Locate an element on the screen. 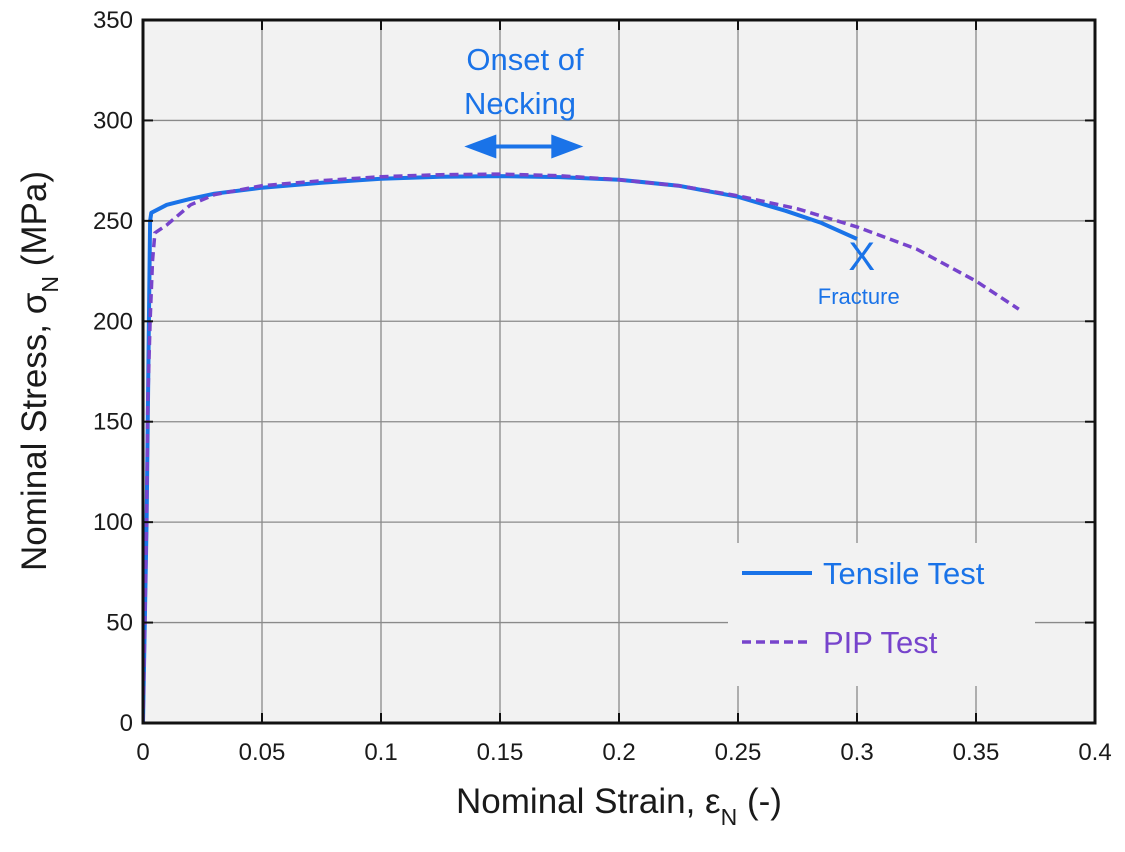 This screenshot has width=1125, height=852. fracture-marker: X is located at coordinates (861, 257).